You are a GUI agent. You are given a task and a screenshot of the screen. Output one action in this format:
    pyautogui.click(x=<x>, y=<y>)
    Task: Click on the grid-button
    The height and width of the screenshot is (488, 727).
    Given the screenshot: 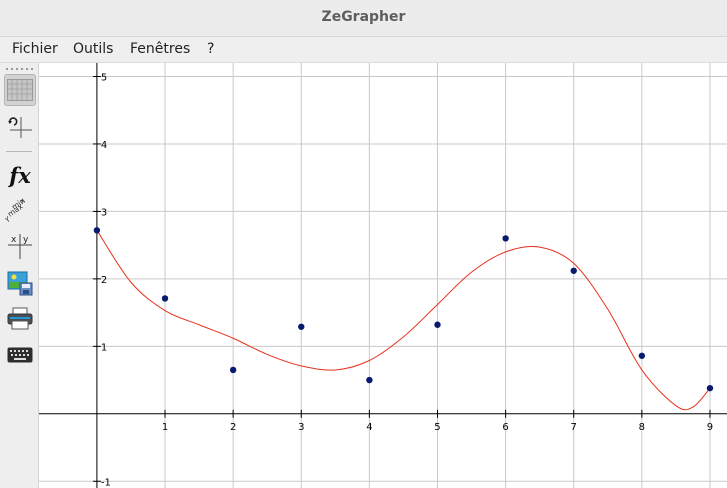 What is the action you would take?
    pyautogui.click(x=20, y=90)
    